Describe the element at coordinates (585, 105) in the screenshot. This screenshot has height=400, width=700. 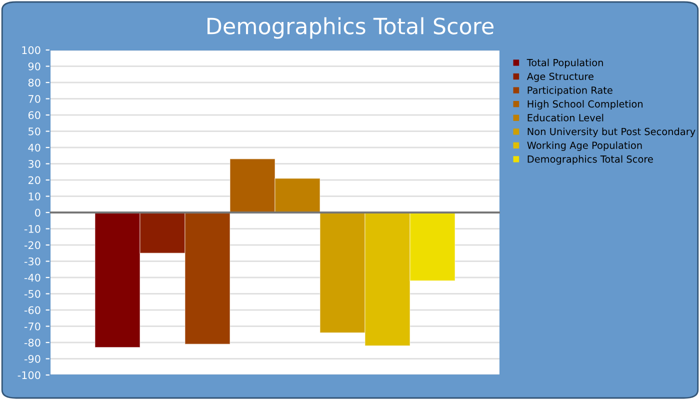
I see `legend-label: High School Completion` at that location.